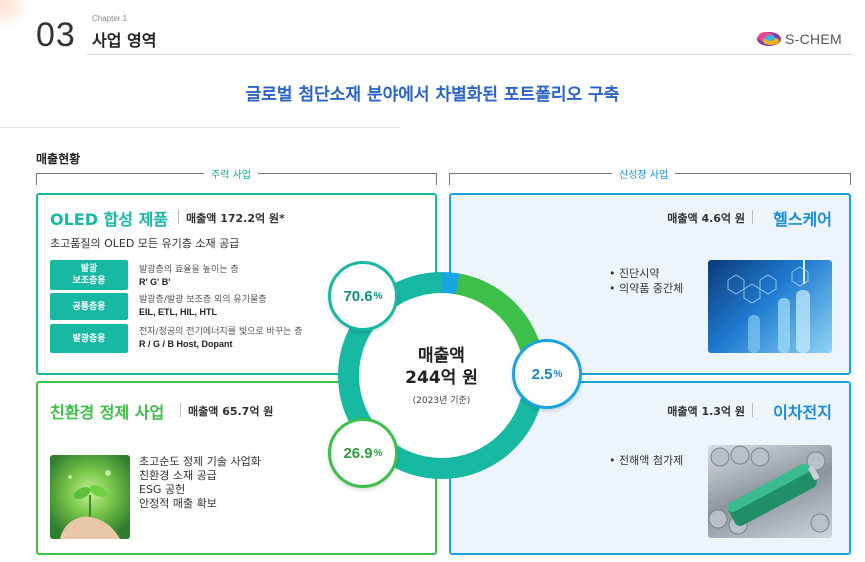  I want to click on new-business-share-bubble: 2.5%, so click(547, 374).